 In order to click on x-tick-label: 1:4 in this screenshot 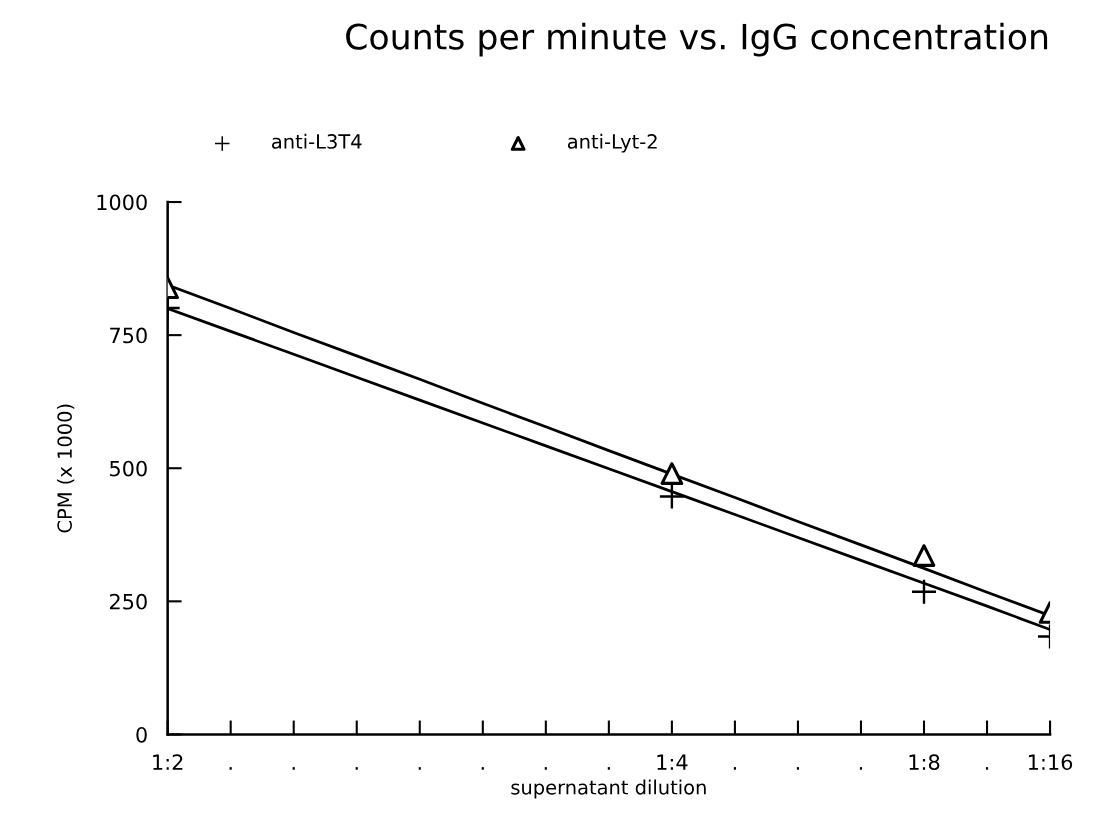, I will do `click(672, 762)`.